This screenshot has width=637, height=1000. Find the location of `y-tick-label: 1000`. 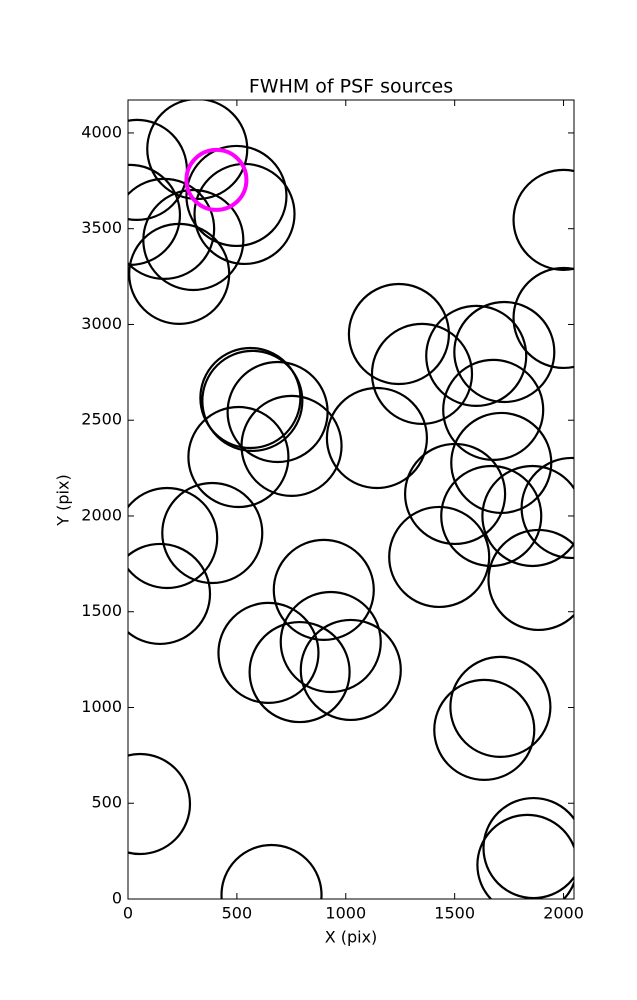

y-tick-label: 1000 is located at coordinates (101, 706).